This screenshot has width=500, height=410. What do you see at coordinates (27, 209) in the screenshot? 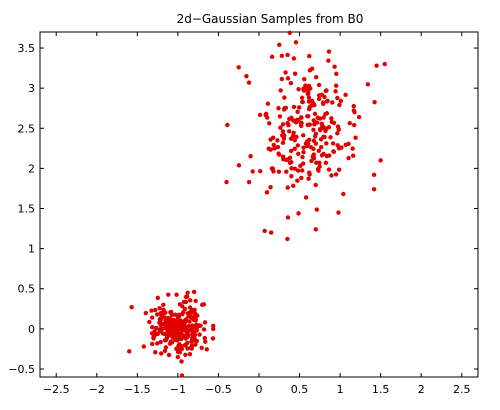
I see `y-tick-label: 1.5` at bounding box center [27, 209].